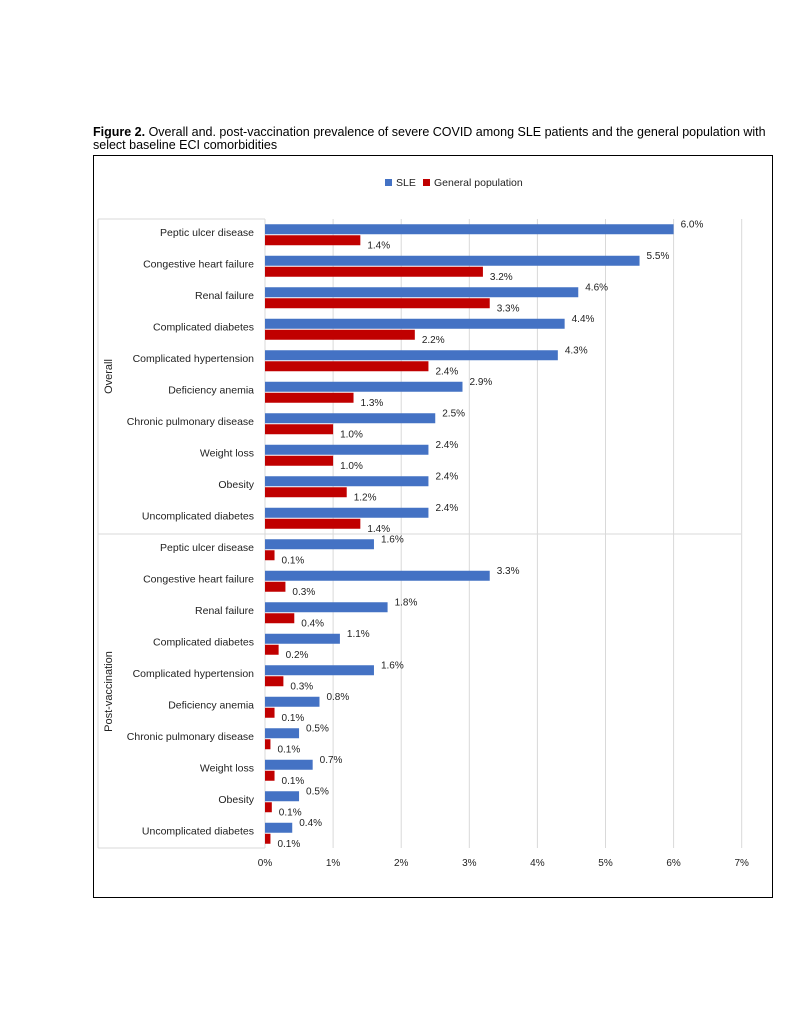  Describe the element at coordinates (692, 224) in the screenshot. I see `data-label-sle: 6.0%` at that location.